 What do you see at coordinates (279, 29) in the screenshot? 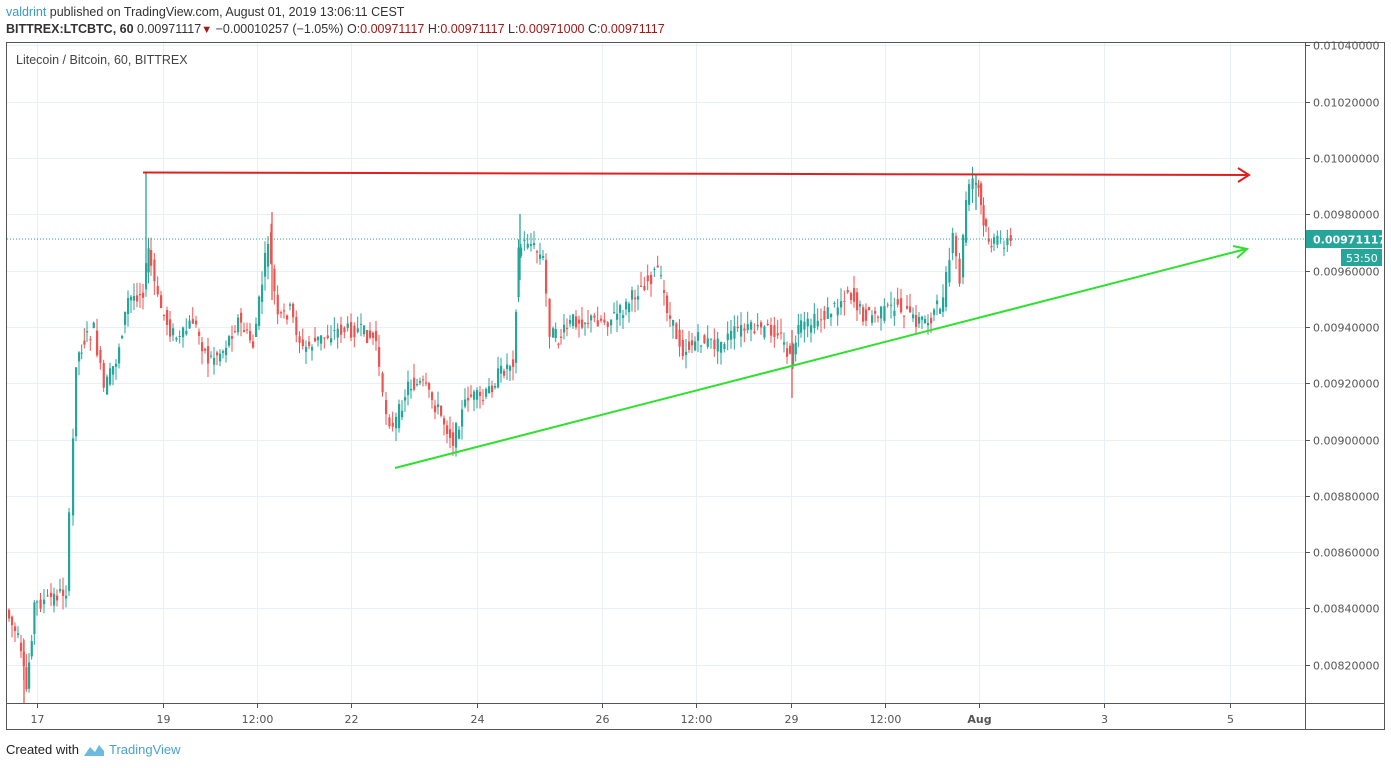
I see `change-value: −0.00010257 (−1.05%)` at bounding box center [279, 29].